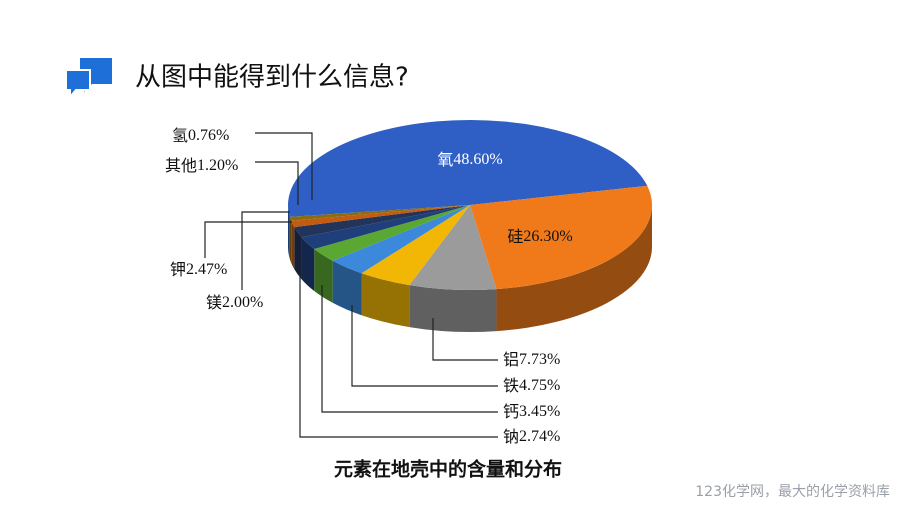  I want to click on label-category: 钠, so click(511, 436).